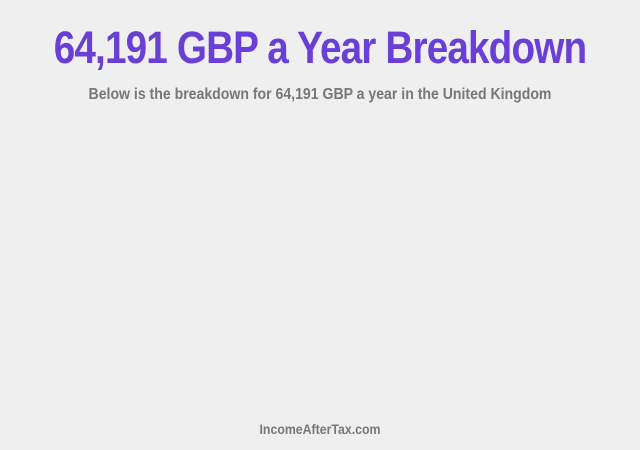 The image size is (640, 450). What do you see at coordinates (320, 429) in the screenshot?
I see `site-footer: IncomeAfterTax.com` at bounding box center [320, 429].